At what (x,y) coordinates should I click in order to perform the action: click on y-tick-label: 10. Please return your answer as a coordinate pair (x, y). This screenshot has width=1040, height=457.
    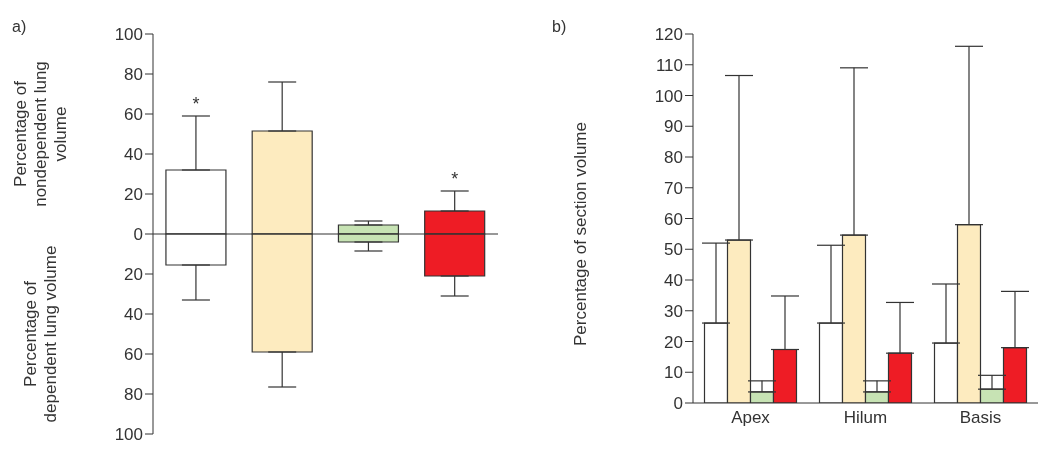
    Looking at the image, I should click on (673, 373).